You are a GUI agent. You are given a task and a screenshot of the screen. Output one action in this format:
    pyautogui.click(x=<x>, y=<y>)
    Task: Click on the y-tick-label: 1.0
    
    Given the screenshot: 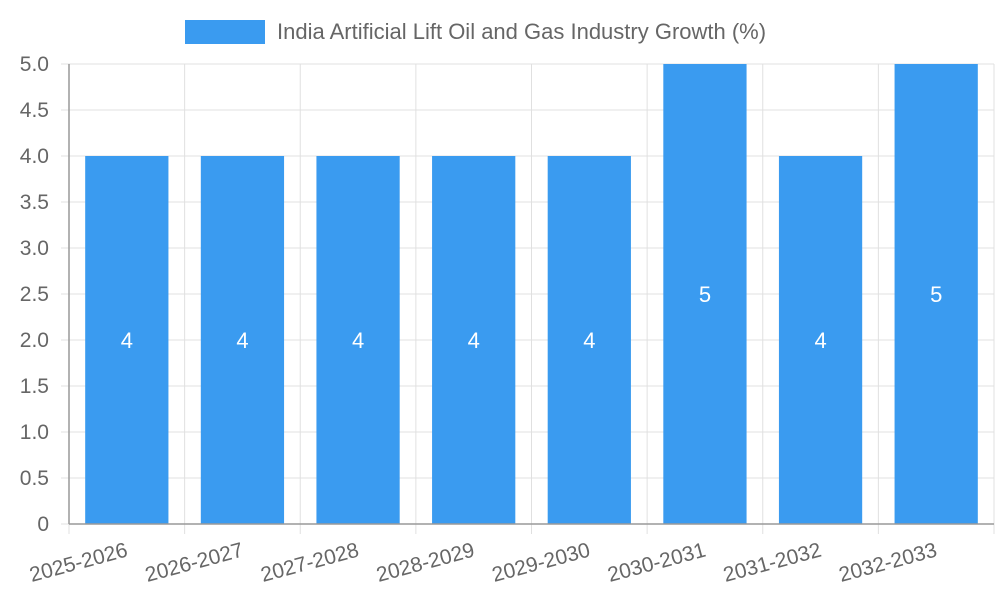 What is the action you would take?
    pyautogui.click(x=34, y=432)
    